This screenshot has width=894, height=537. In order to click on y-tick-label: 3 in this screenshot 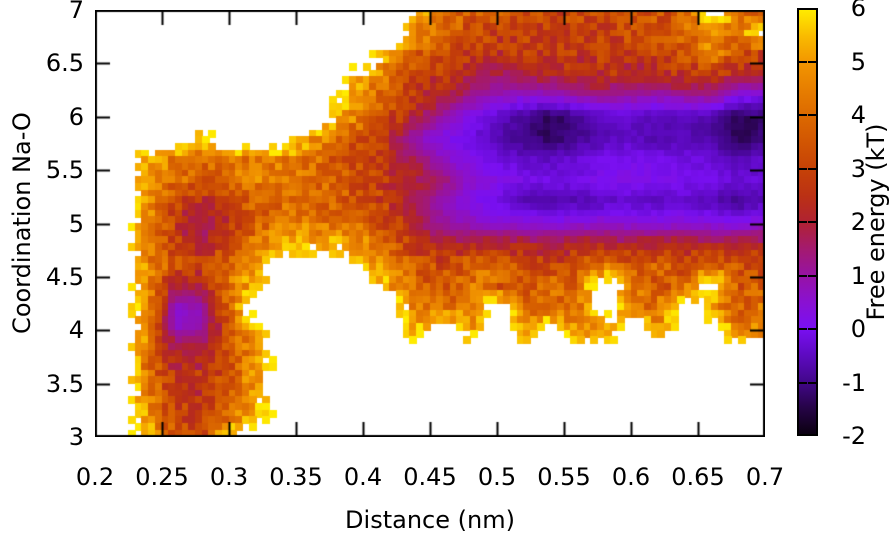, I will do `click(76, 437)`.